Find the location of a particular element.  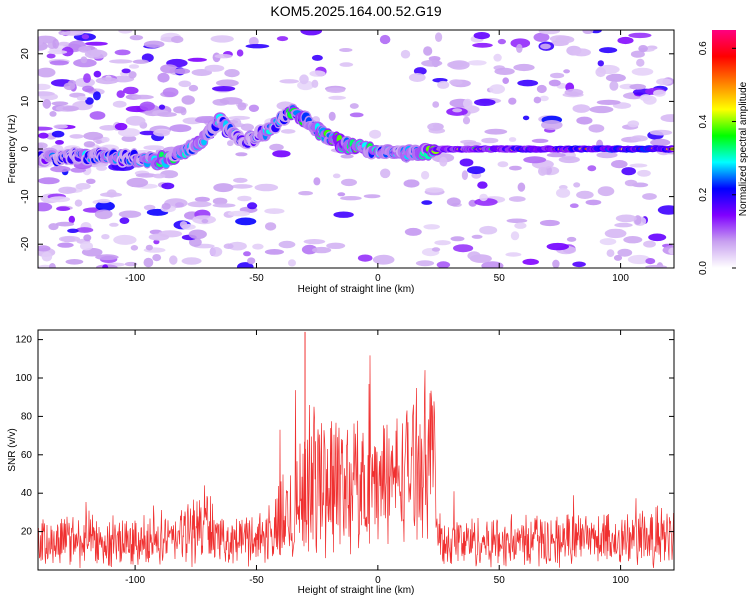

snr-y-tick-label: 100 is located at coordinates (23, 378).